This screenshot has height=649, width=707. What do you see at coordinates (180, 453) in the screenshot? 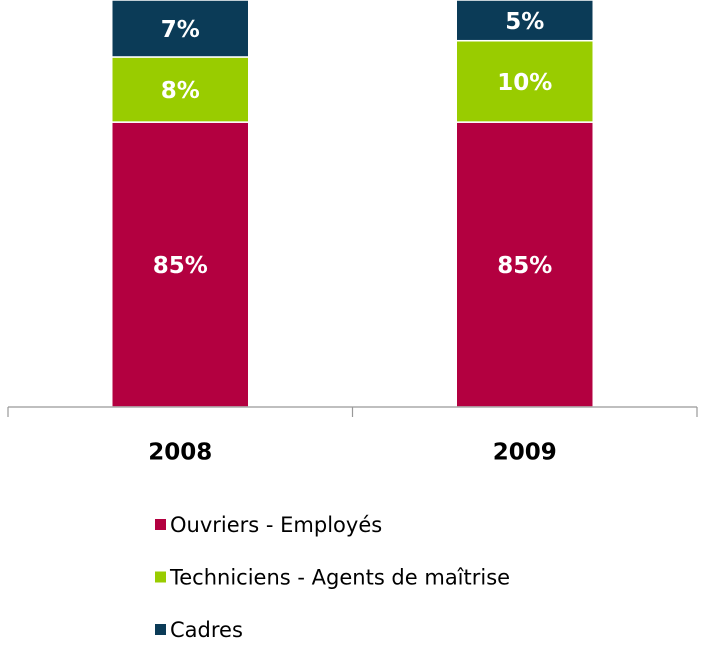
I see `x-tick-label: 2008` at bounding box center [180, 453].